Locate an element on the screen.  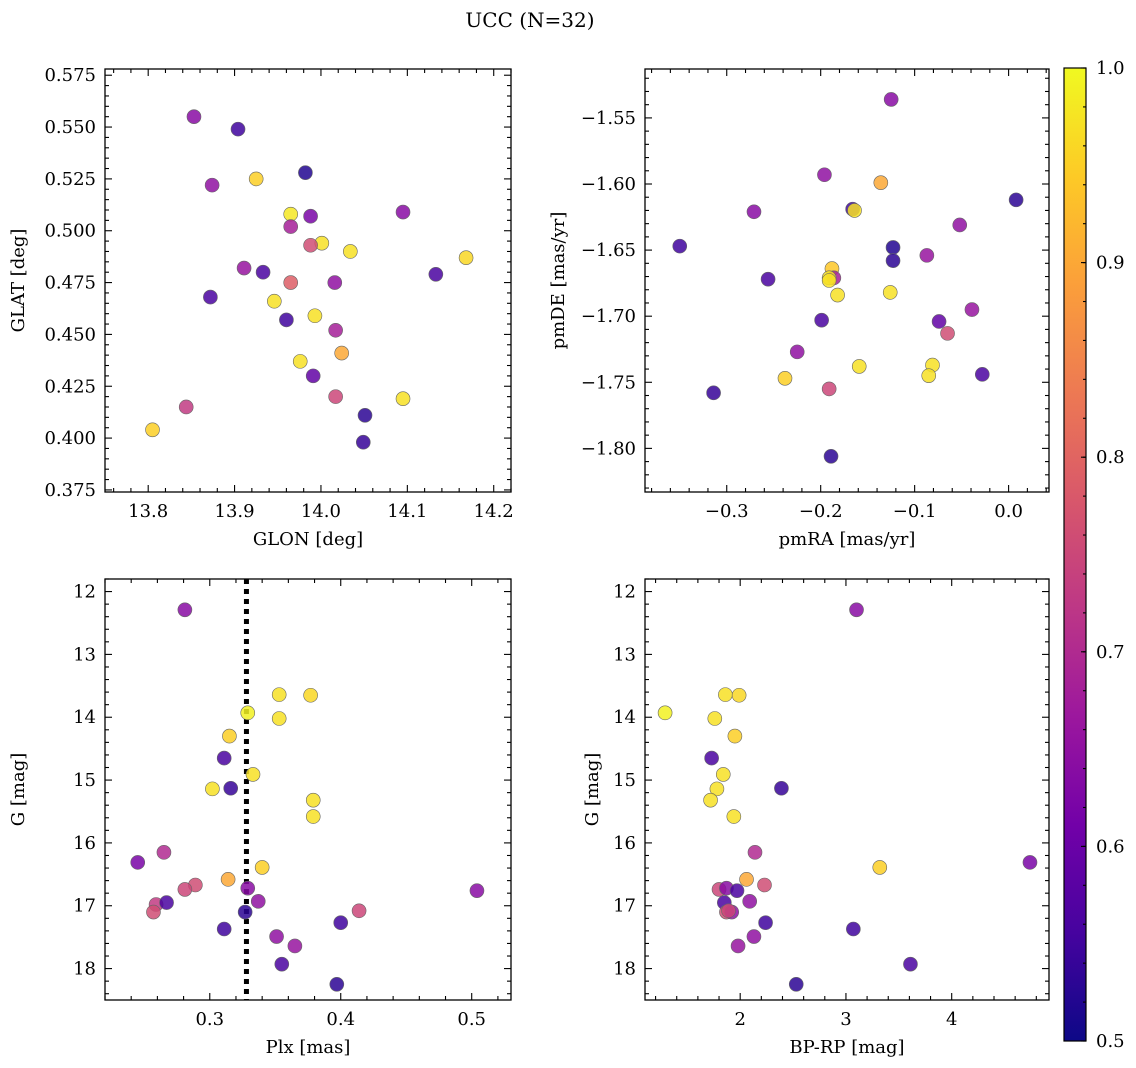
y-tick-label: 15 is located at coordinates (624, 780).